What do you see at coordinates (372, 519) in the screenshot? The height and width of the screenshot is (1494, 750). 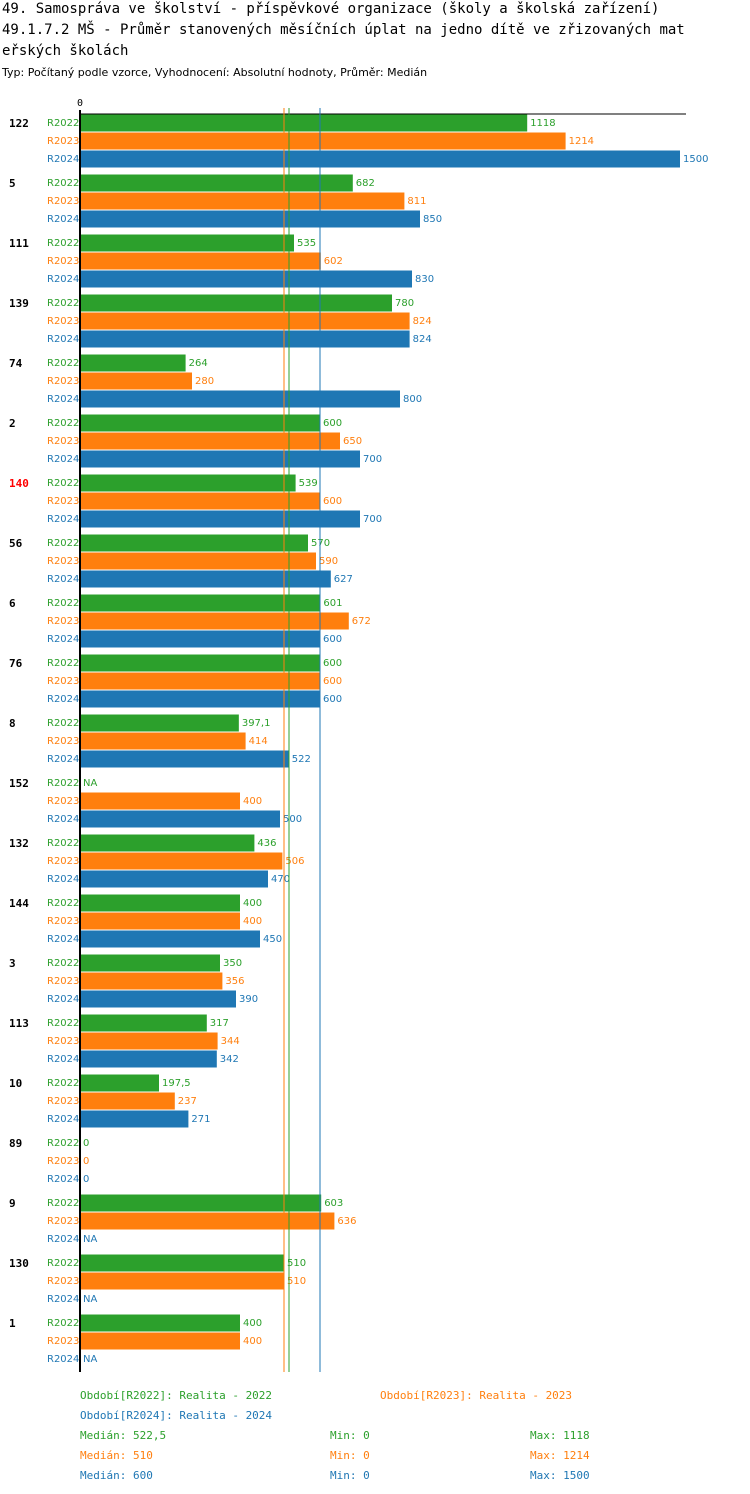 I see `bar-value-label: 700` at bounding box center [372, 519].